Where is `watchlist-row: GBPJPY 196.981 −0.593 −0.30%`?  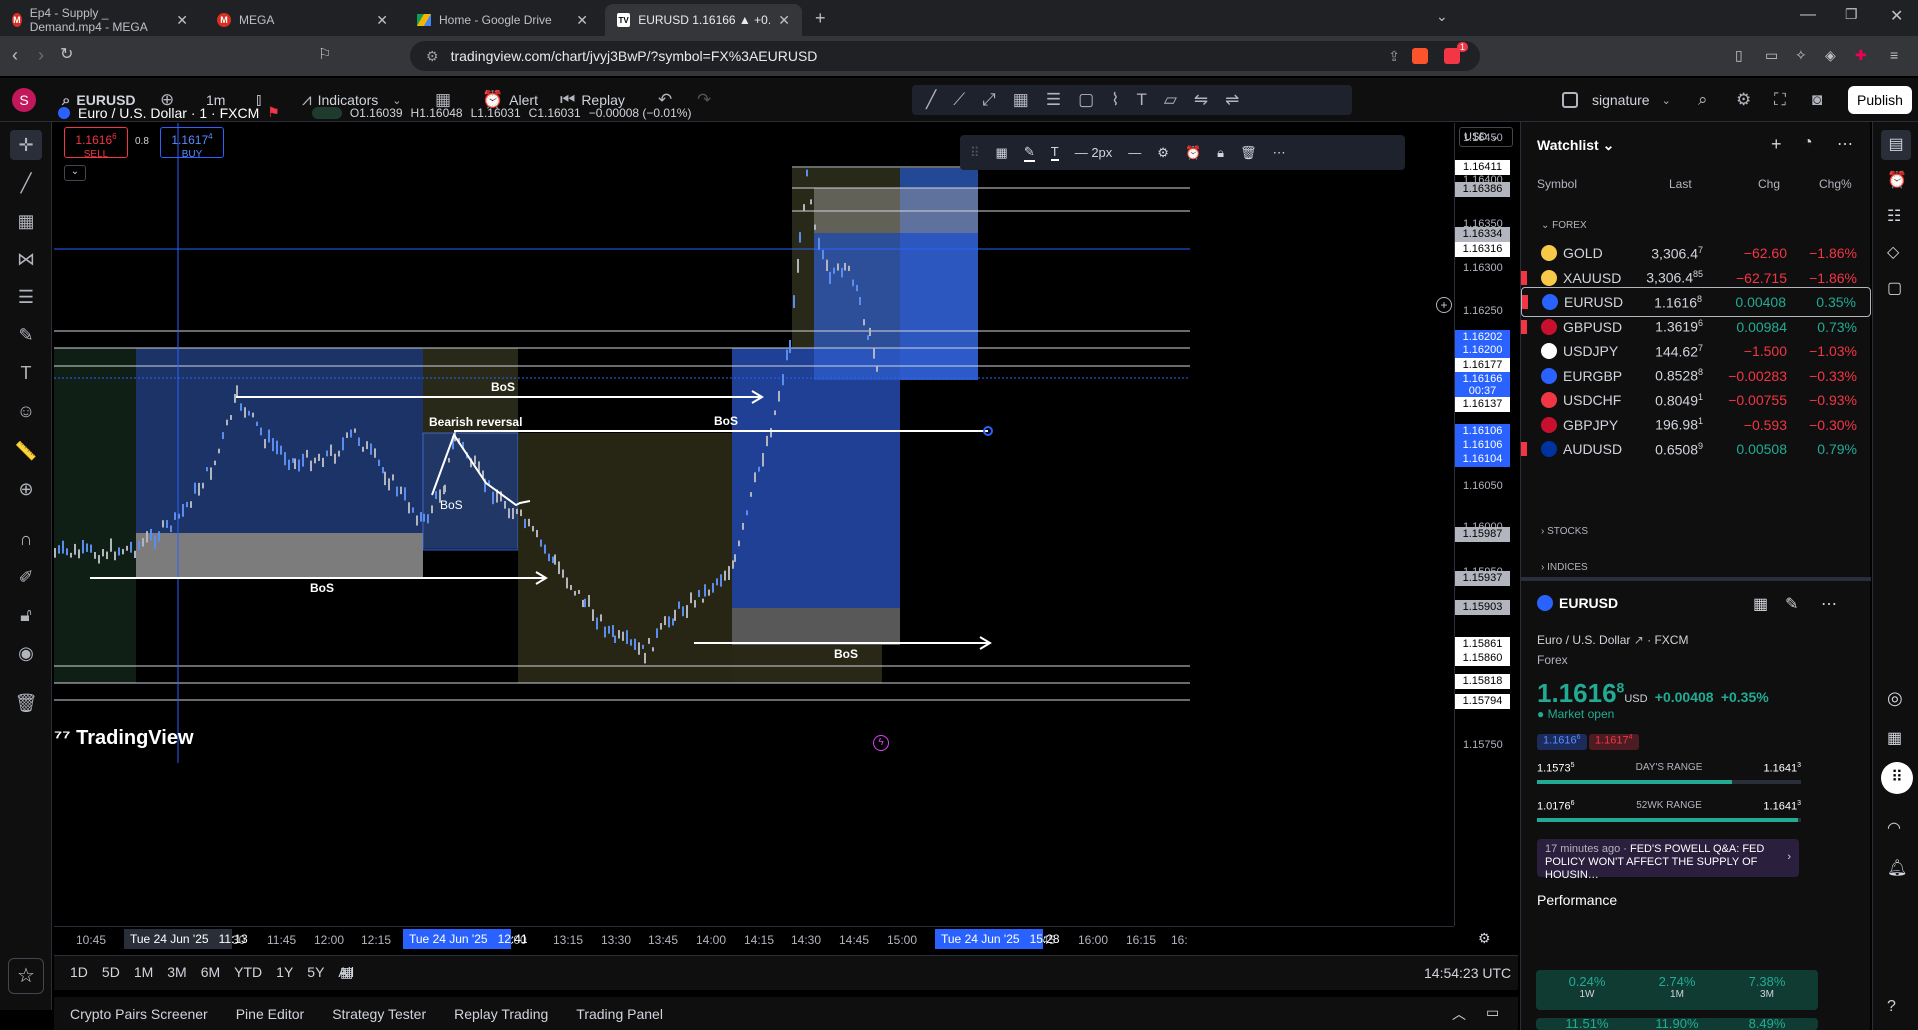 watchlist-row: GBPJPY 196.981 −0.593 −0.30% is located at coordinates (1696, 425).